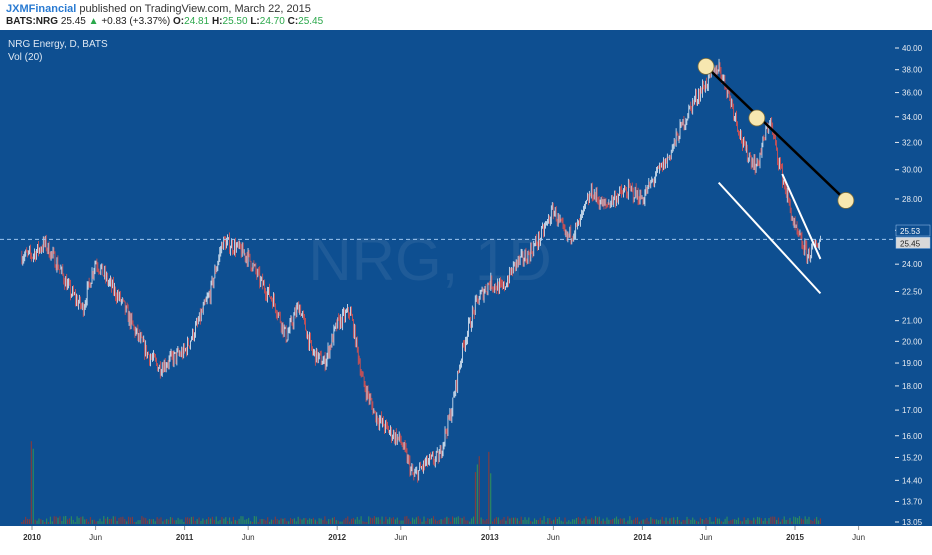  Describe the element at coordinates (41, 9) in the screenshot. I see `author-link: JXMFinancial` at that location.